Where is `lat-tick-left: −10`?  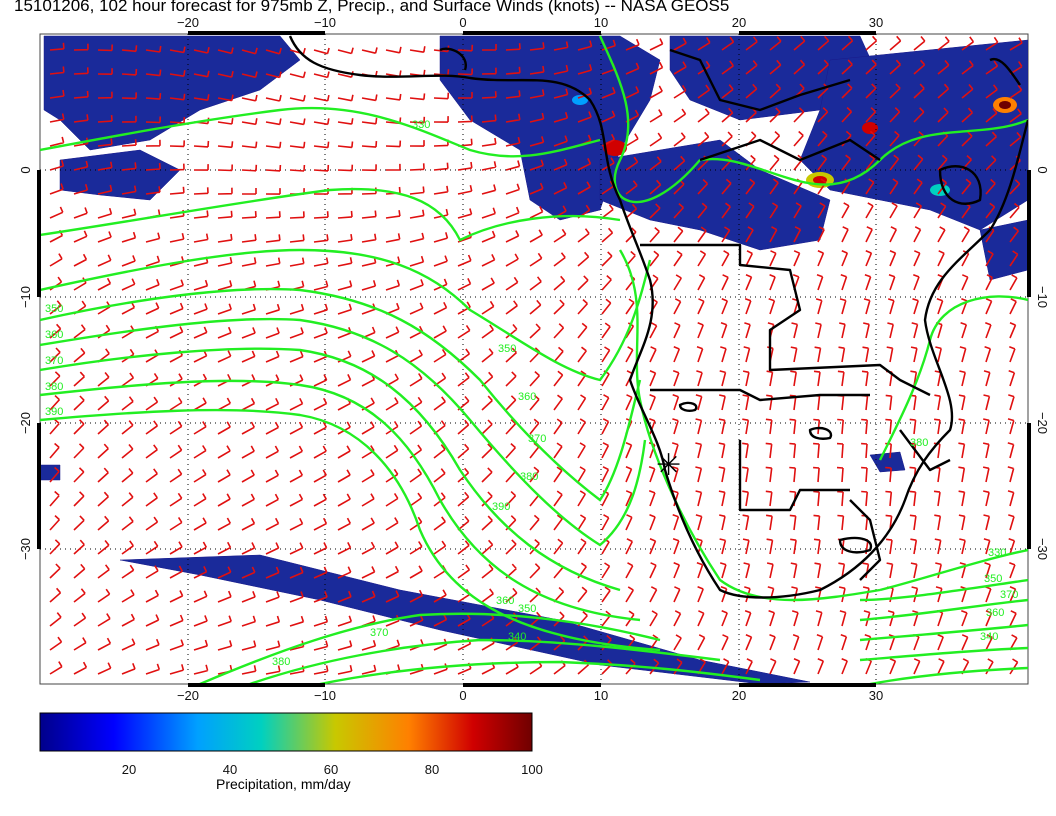 lat-tick-left: −10 is located at coordinates (25, 297).